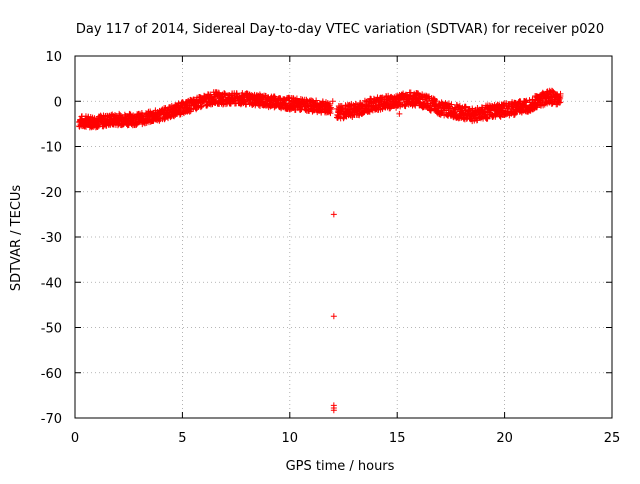 The image size is (640, 484). Describe the element at coordinates (51, 283) in the screenshot. I see `y-tick-label: -40` at that location.